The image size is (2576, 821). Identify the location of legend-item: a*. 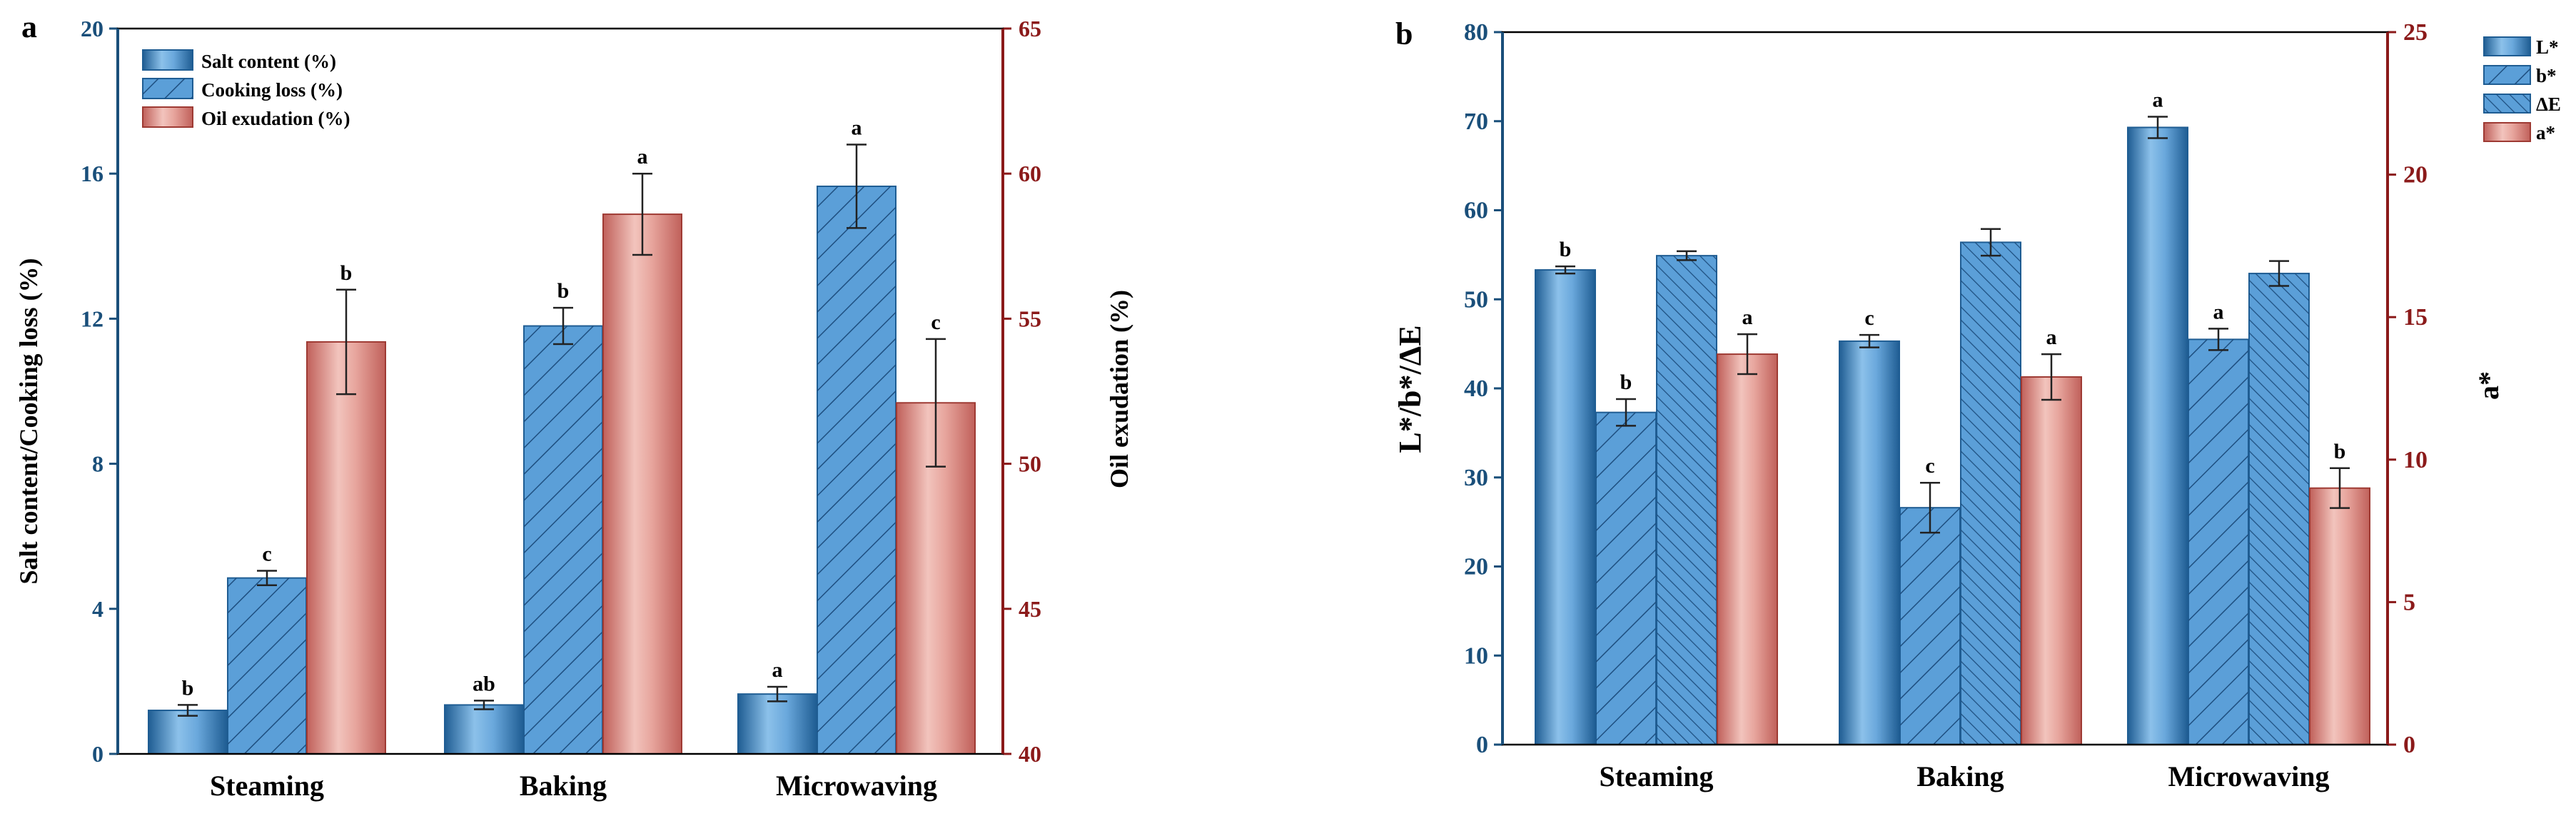
(2519, 132).